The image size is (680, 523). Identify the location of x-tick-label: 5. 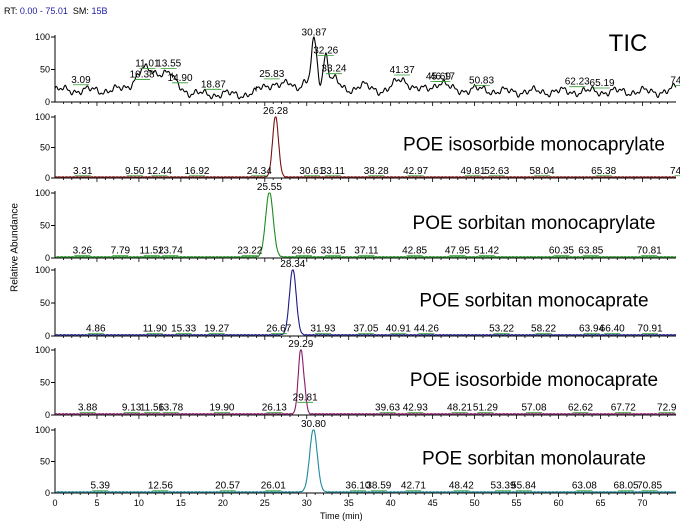
(96, 503).